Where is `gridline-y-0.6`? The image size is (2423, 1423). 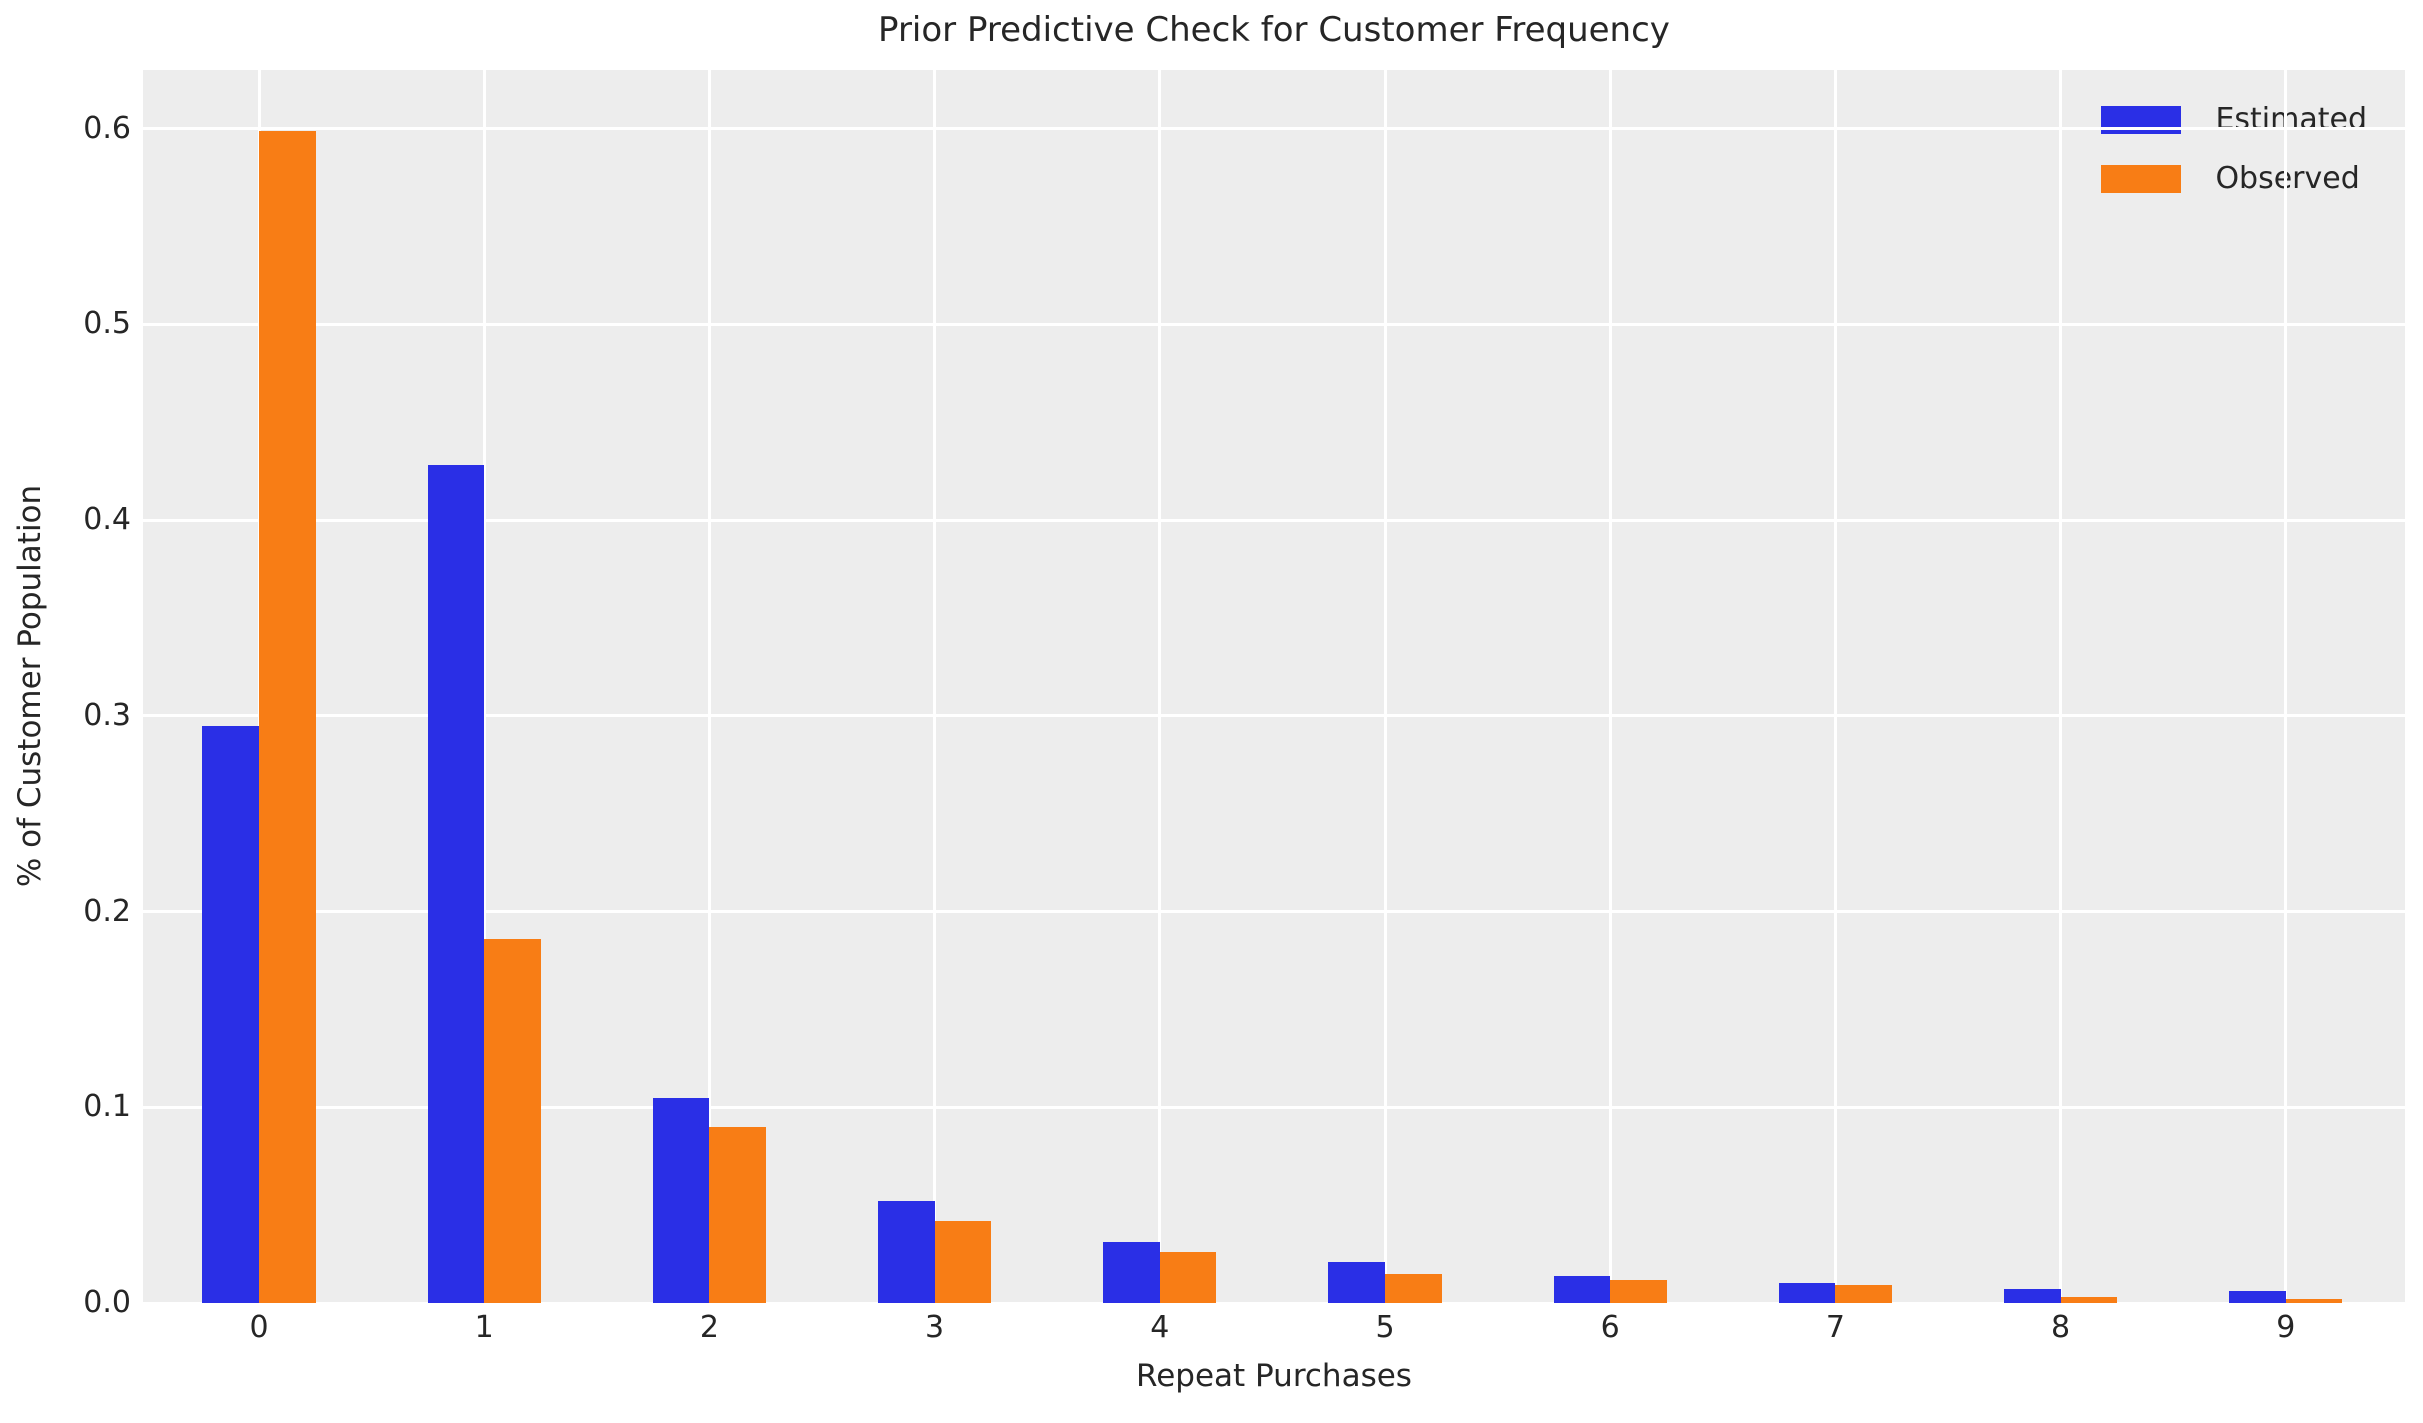 gridline-y-0.6 is located at coordinates (1274, 129).